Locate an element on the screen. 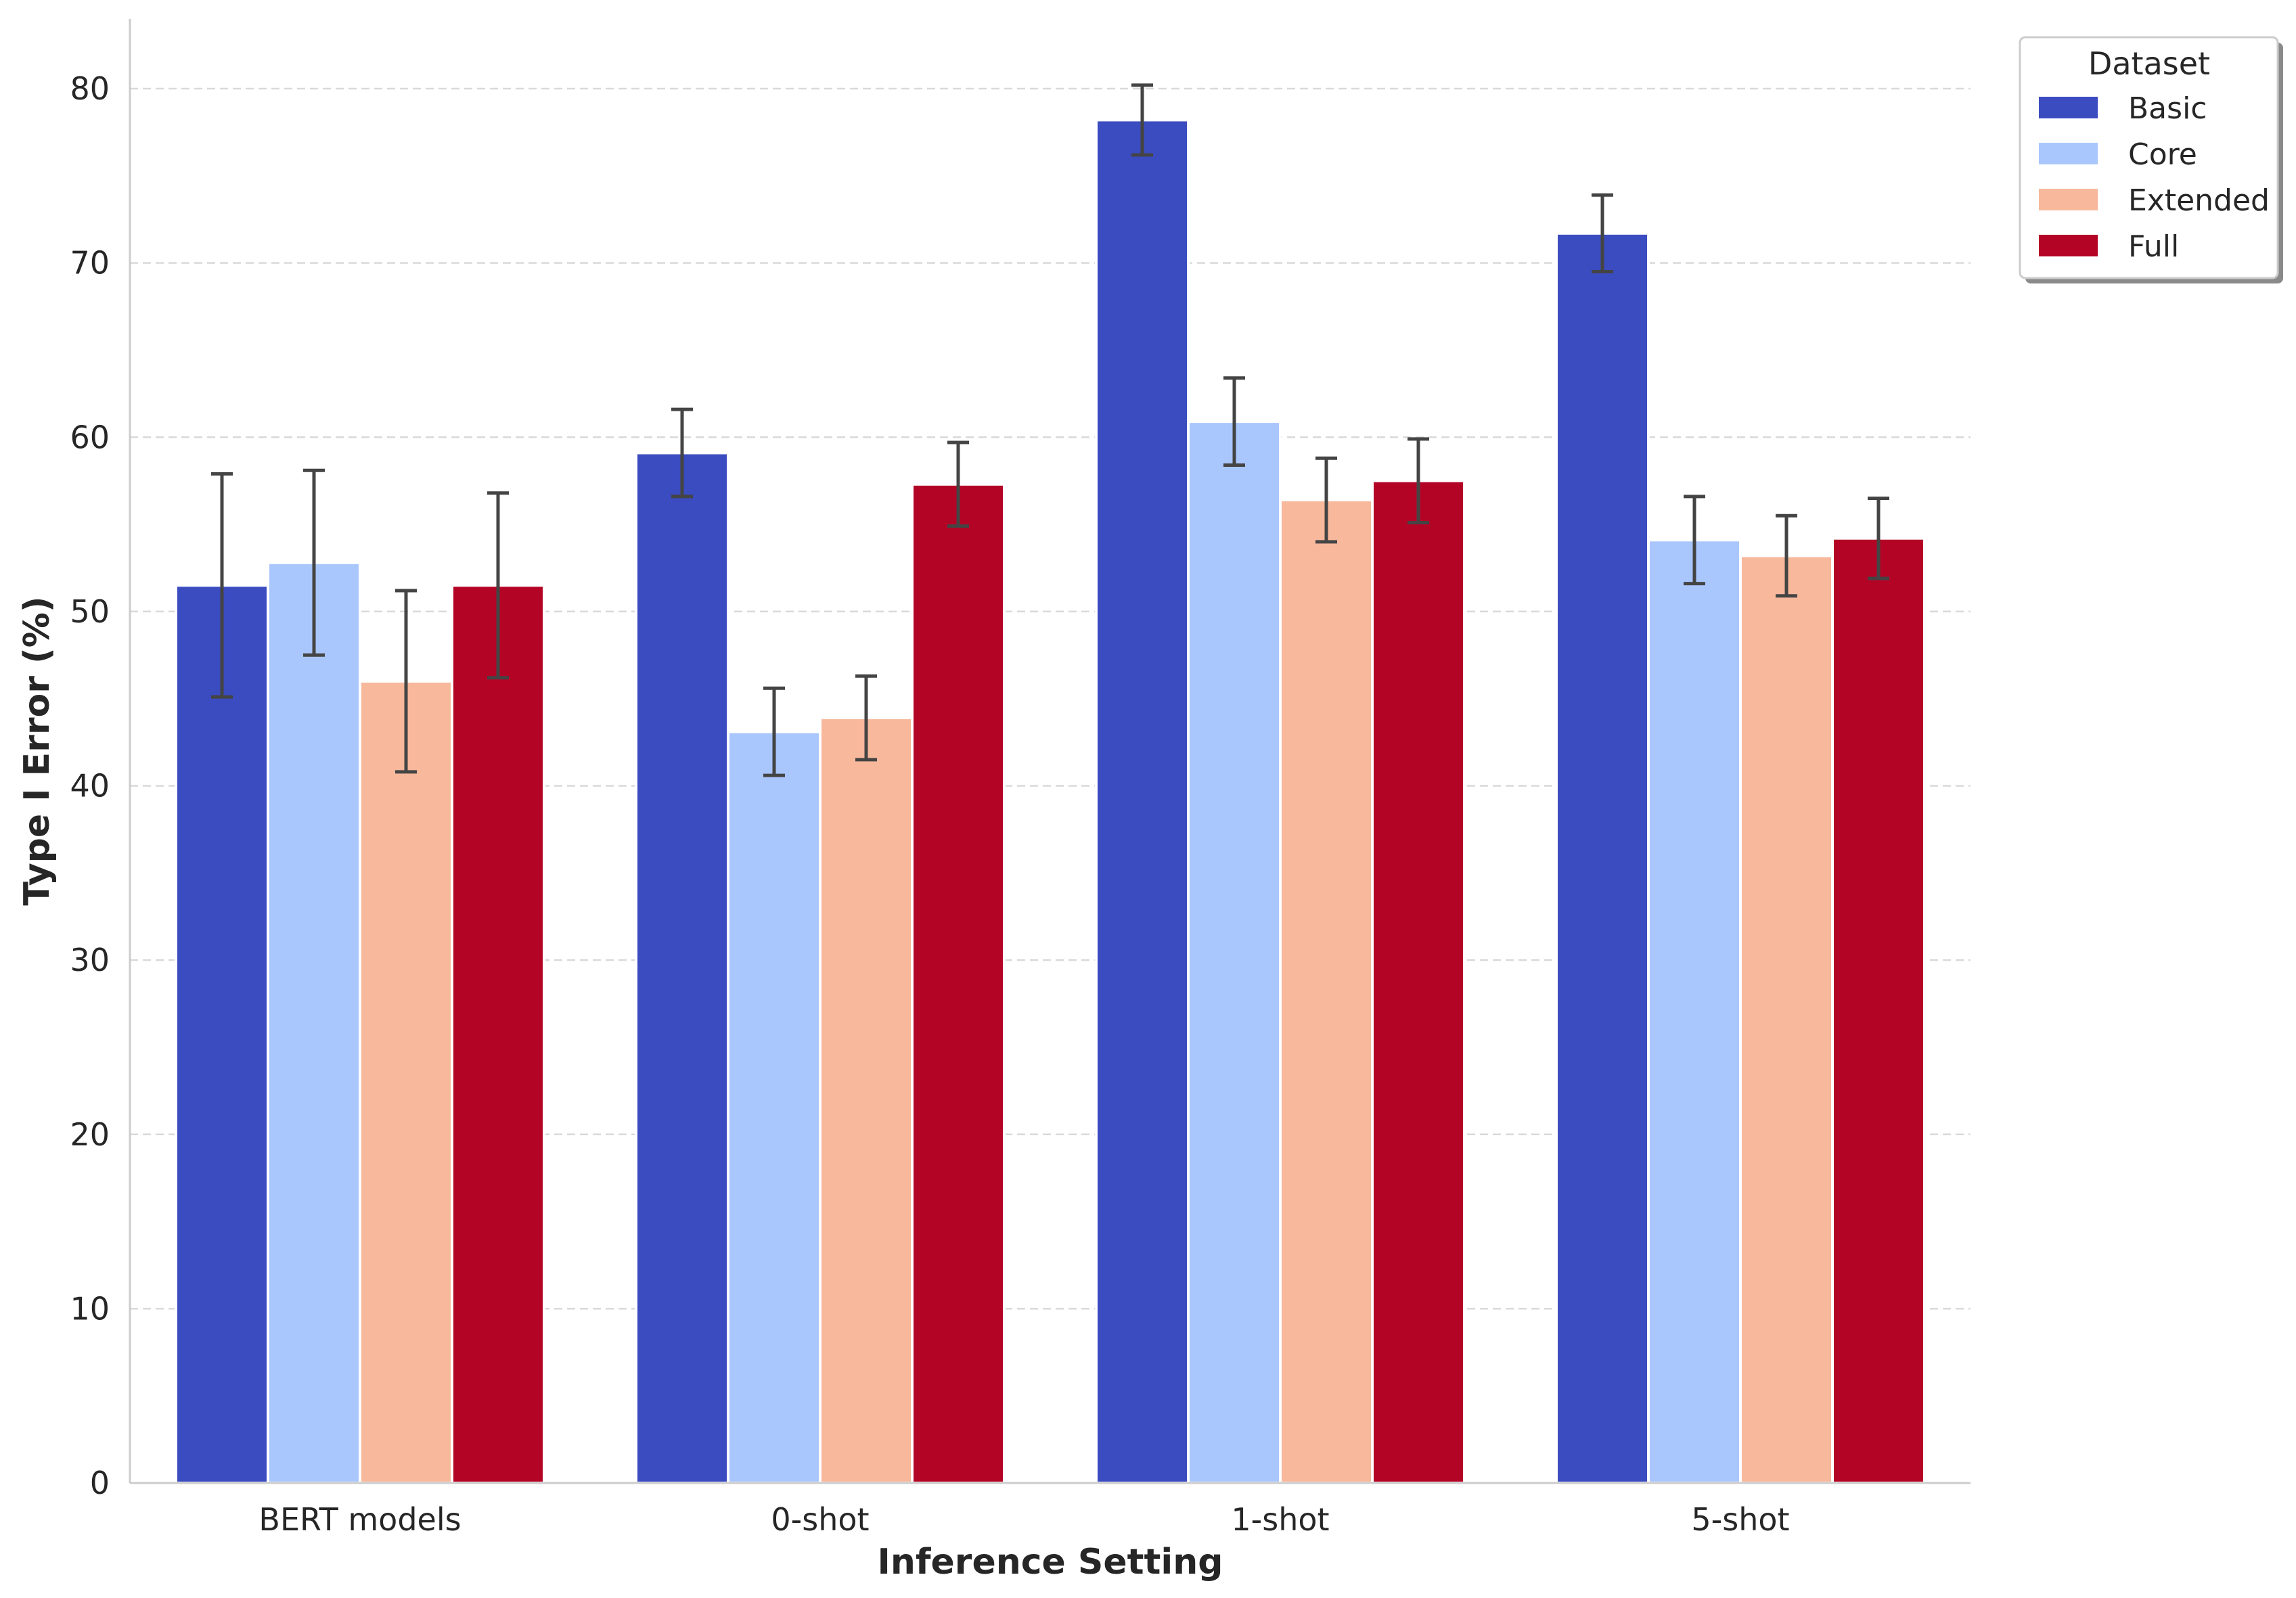 This screenshot has width=2296, height=1598. x-tick-label: 1-shot is located at coordinates (1280, 1519).